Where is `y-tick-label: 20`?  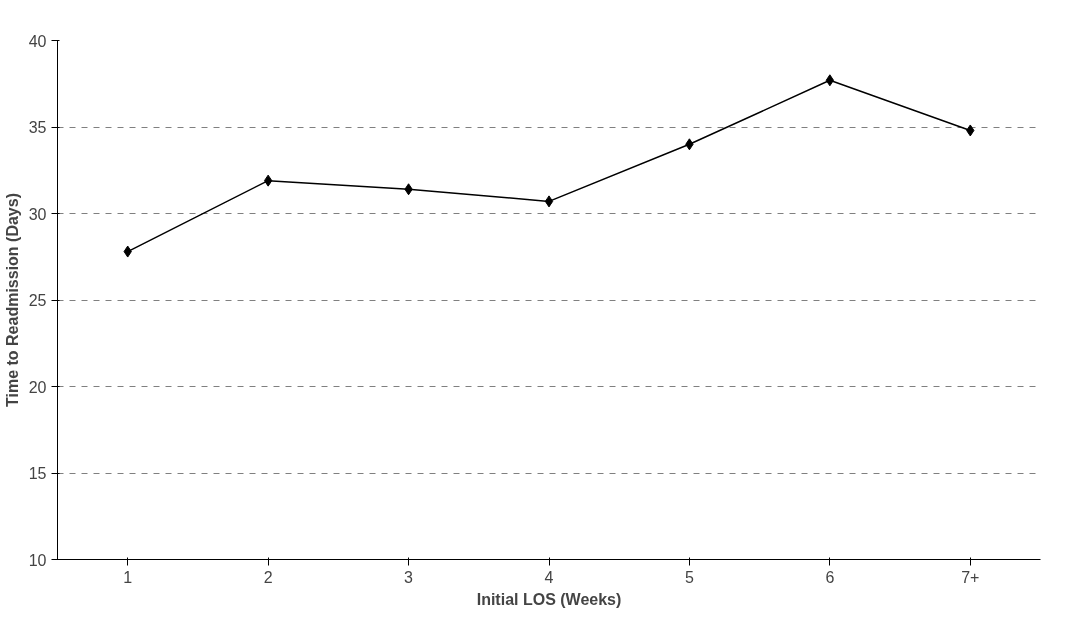
y-tick-label: 20 is located at coordinates (37, 387).